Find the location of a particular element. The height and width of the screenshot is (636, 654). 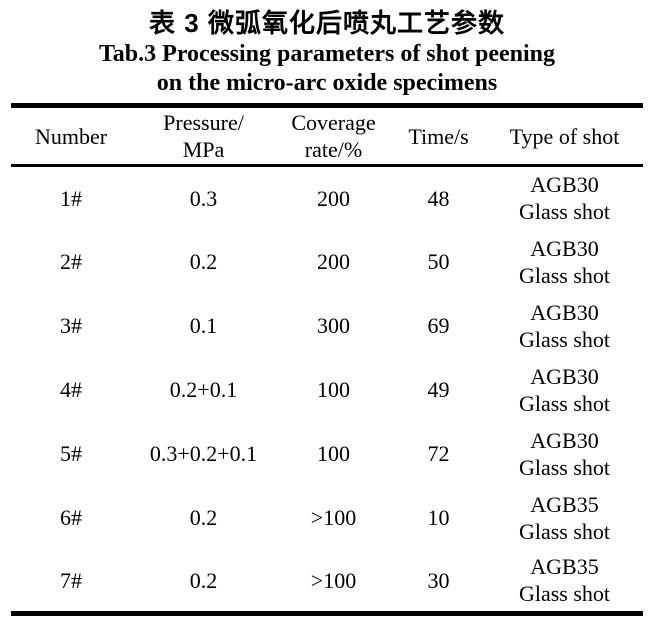

column-header-shot-type: Type of shot is located at coordinates (564, 136).